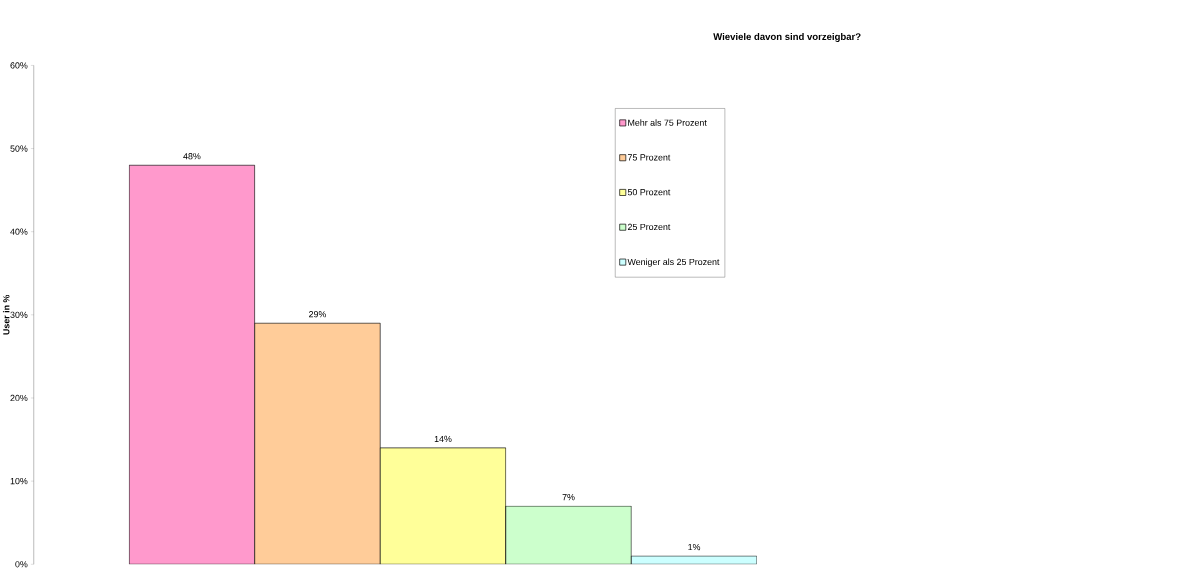 The image size is (1194, 570). What do you see at coordinates (667, 122) in the screenshot?
I see `legend-label: Mehr als 75 Prozent` at bounding box center [667, 122].